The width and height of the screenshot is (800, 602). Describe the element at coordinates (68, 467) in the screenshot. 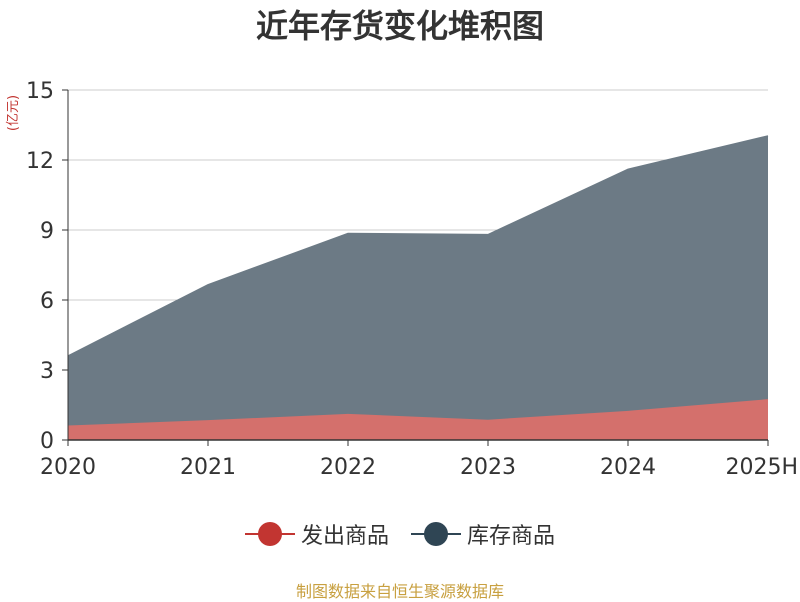

I see `x-tick-label: 2020` at that location.